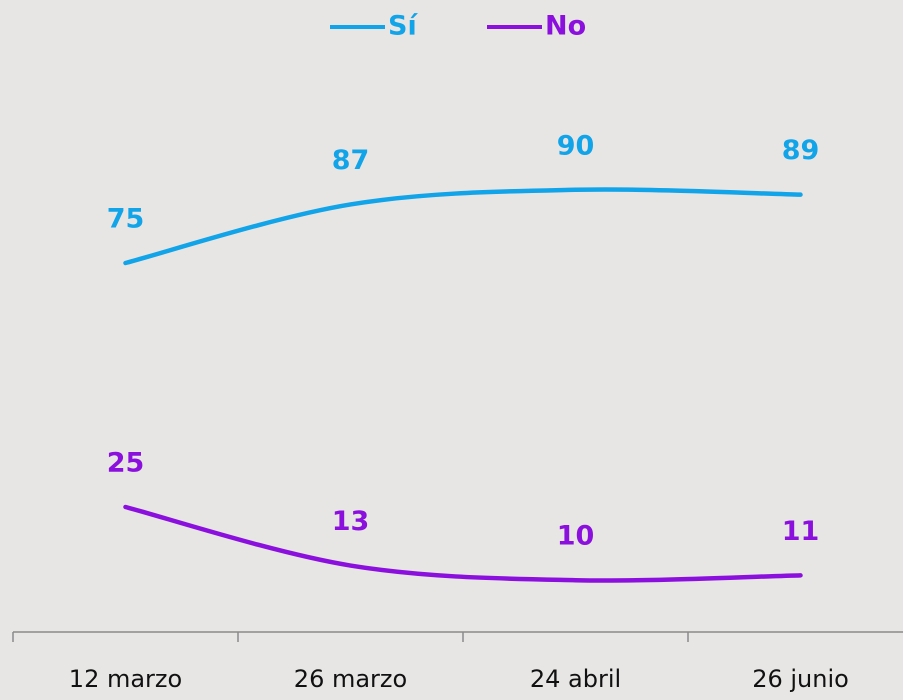  Describe the element at coordinates (576, 145) in the screenshot. I see `data-label: 90` at that location.